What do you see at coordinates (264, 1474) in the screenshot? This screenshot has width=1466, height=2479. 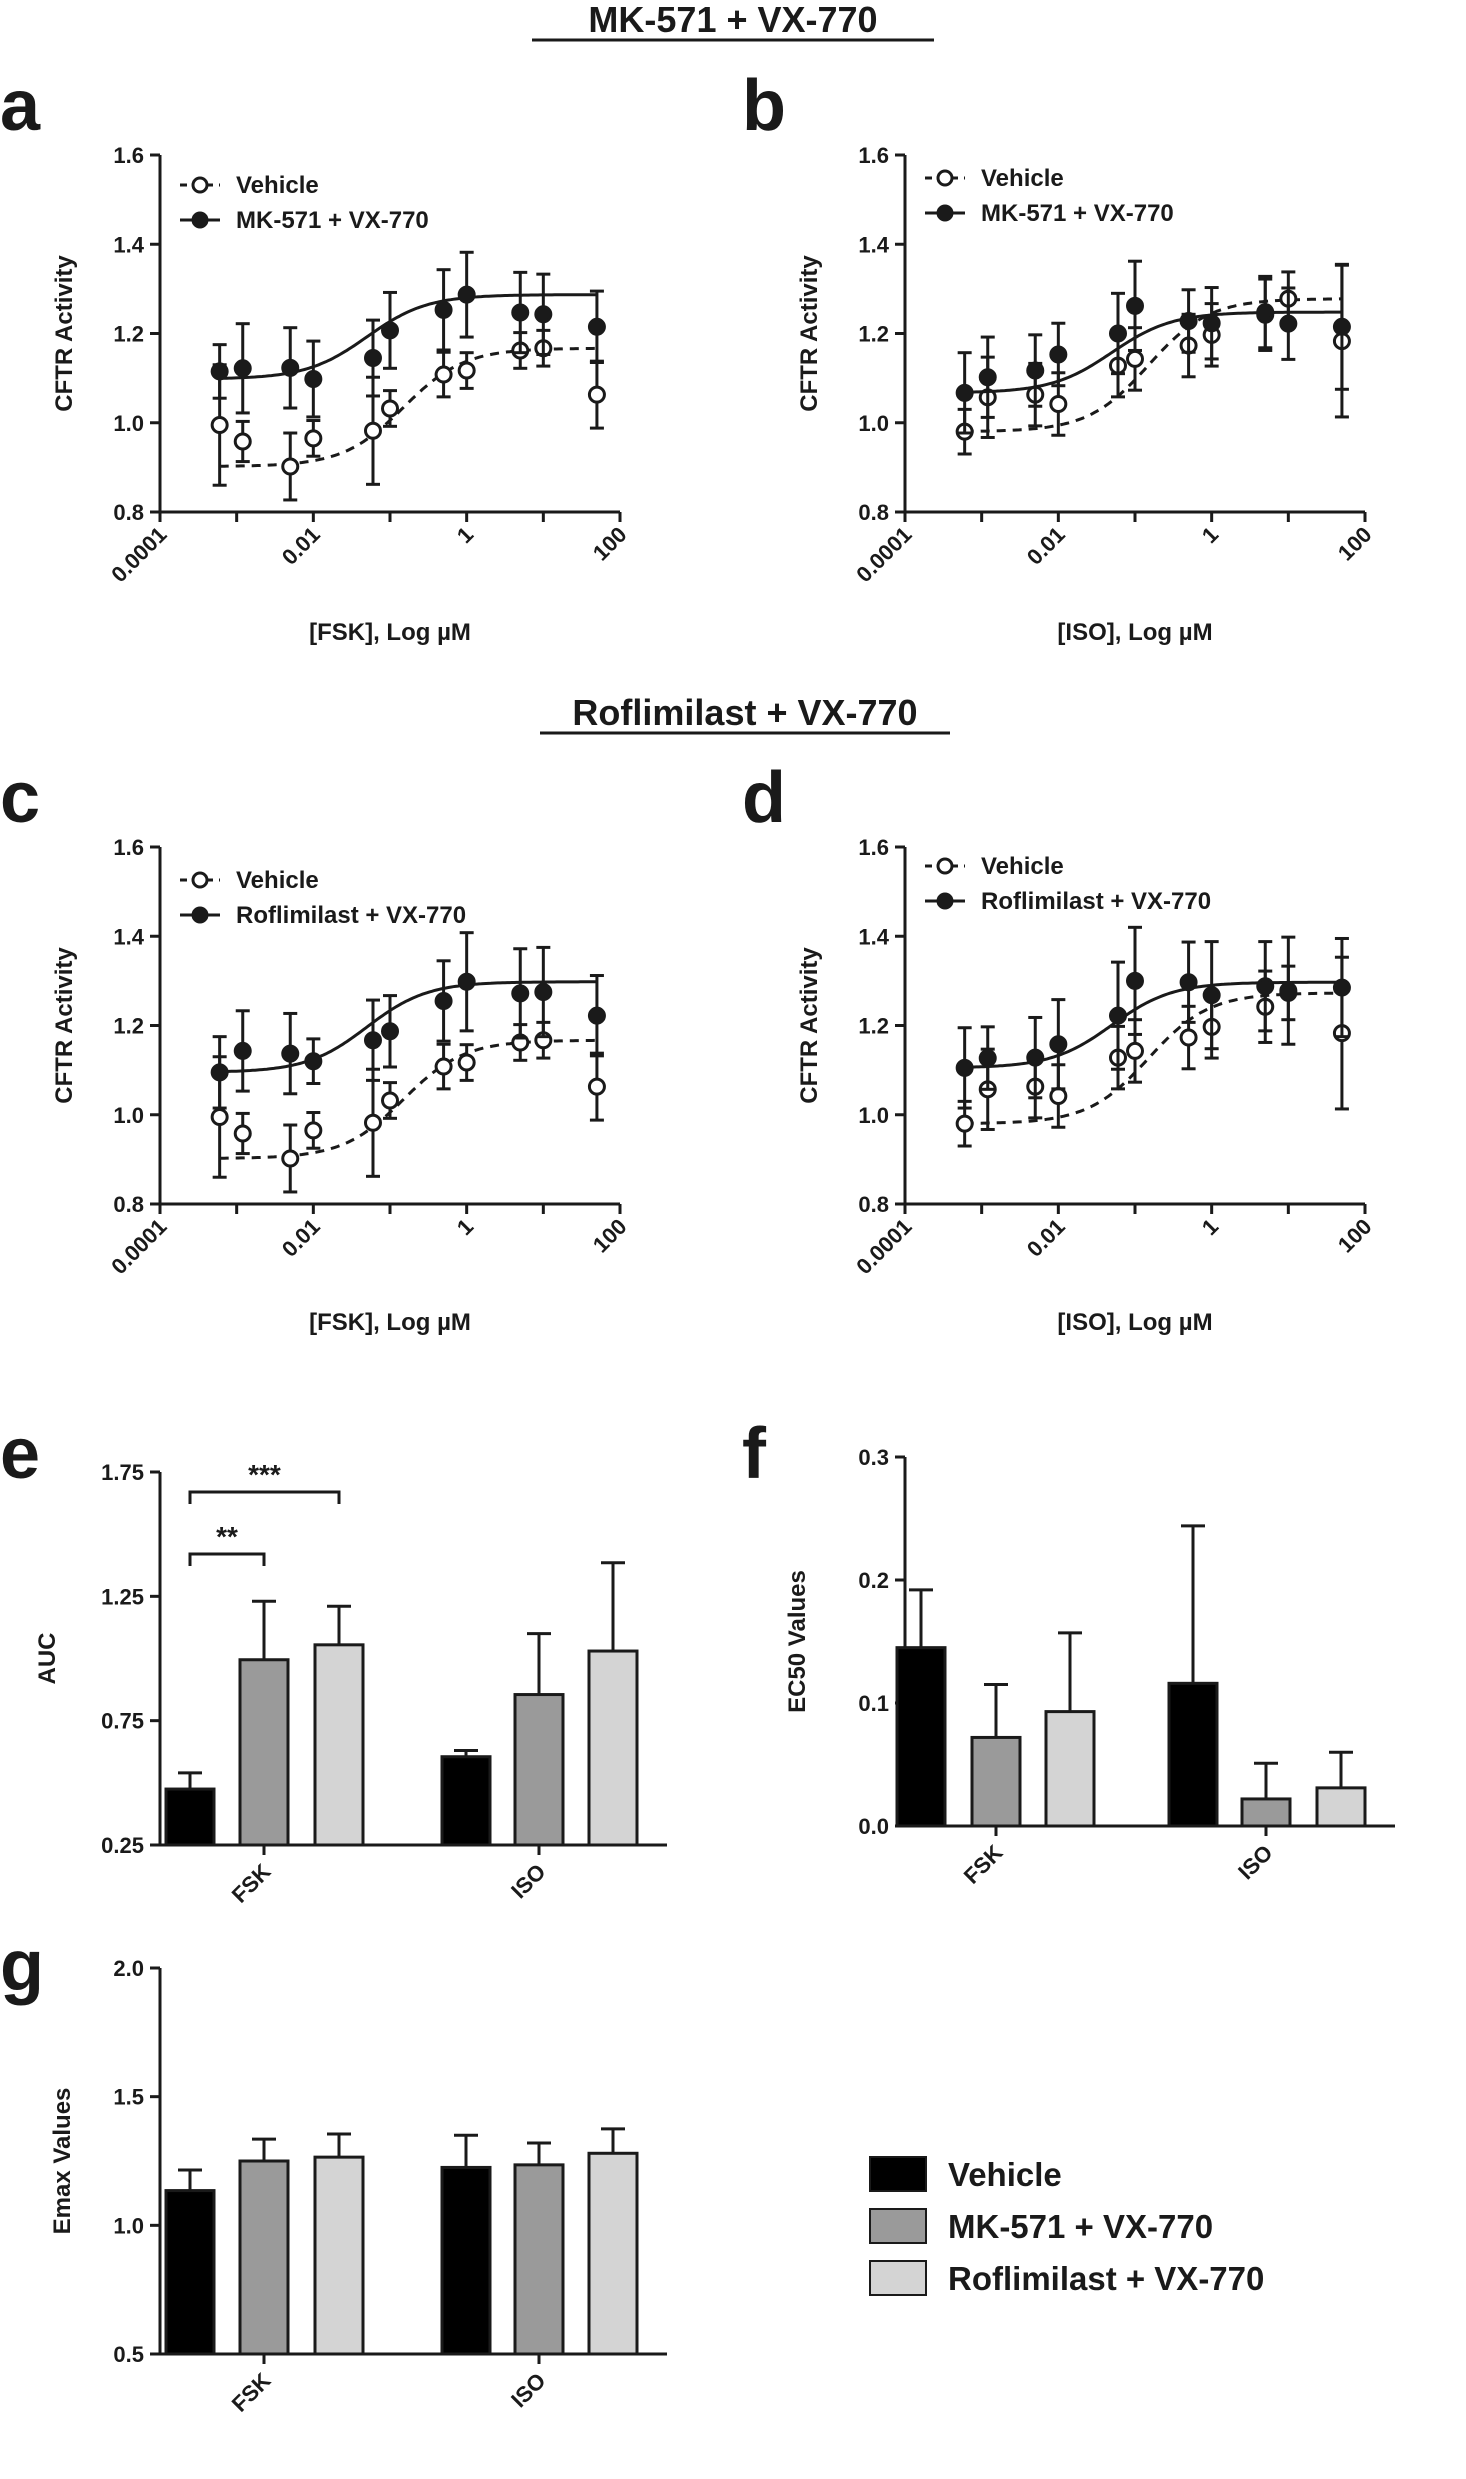 I see `significance-label: ***` at bounding box center [264, 1474].